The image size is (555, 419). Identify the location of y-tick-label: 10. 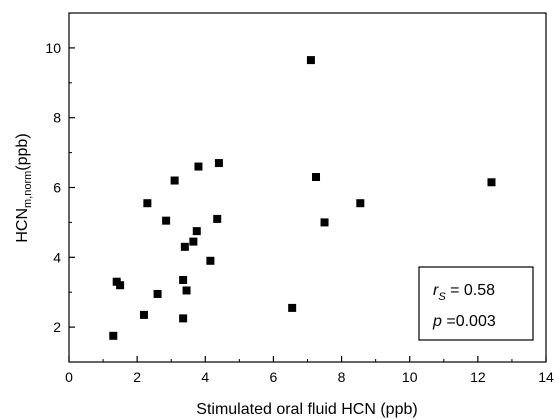
(53, 48).